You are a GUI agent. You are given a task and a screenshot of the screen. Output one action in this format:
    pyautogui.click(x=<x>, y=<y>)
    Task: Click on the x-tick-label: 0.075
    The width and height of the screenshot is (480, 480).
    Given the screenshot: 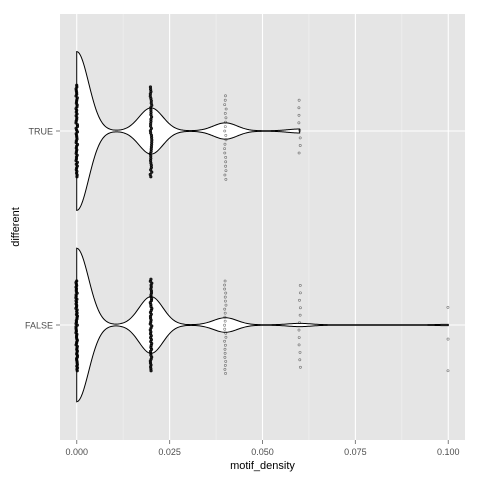 What is the action you would take?
    pyautogui.click(x=355, y=452)
    